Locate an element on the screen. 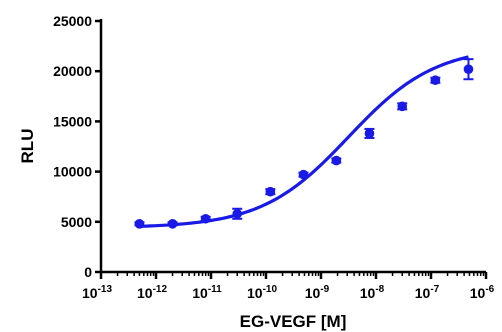  y-tick-label: 25000 is located at coordinates (72, 21).